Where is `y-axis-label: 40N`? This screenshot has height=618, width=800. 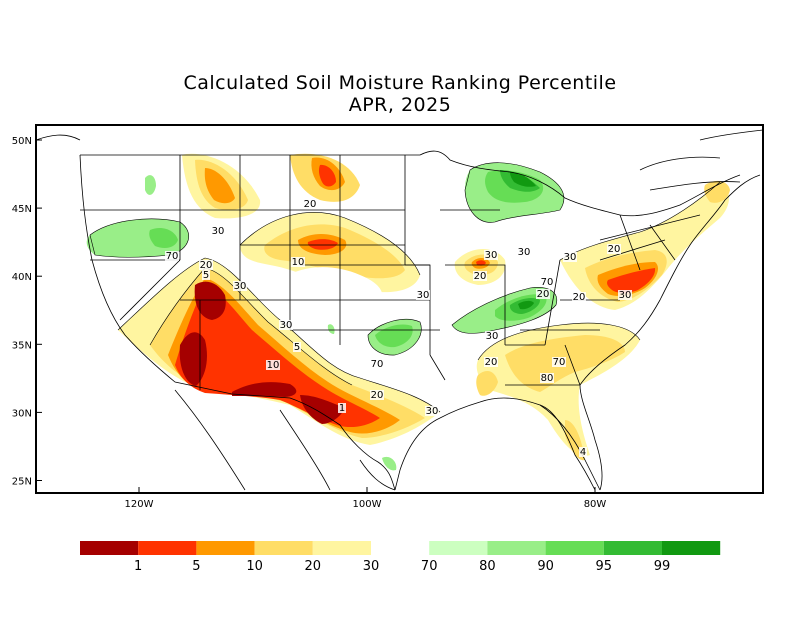
y-axis-label: 40N is located at coordinates (22, 277).